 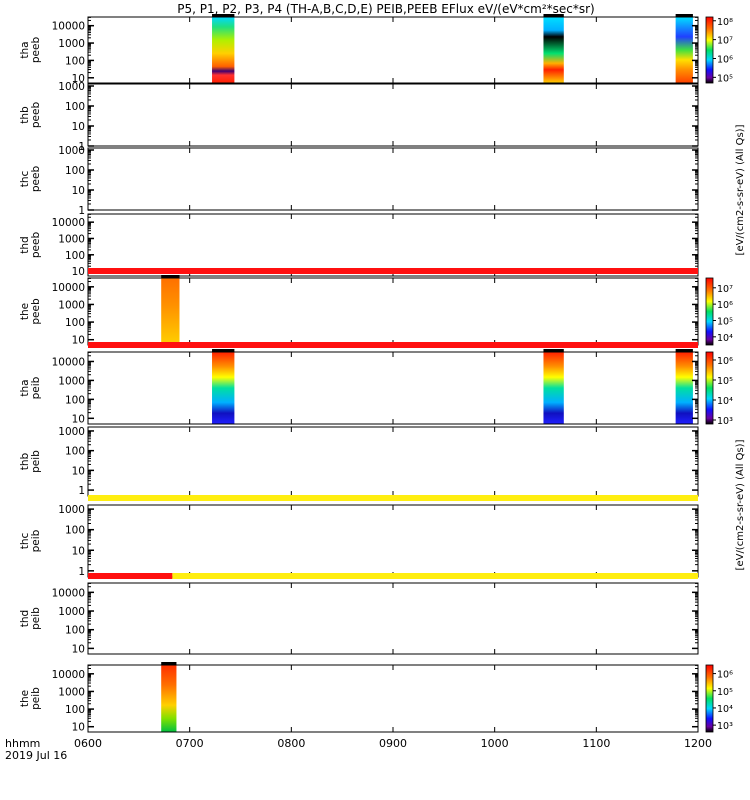 What do you see at coordinates (25, 179) in the screenshot?
I see `panel-probe-label: thc` at bounding box center [25, 179].